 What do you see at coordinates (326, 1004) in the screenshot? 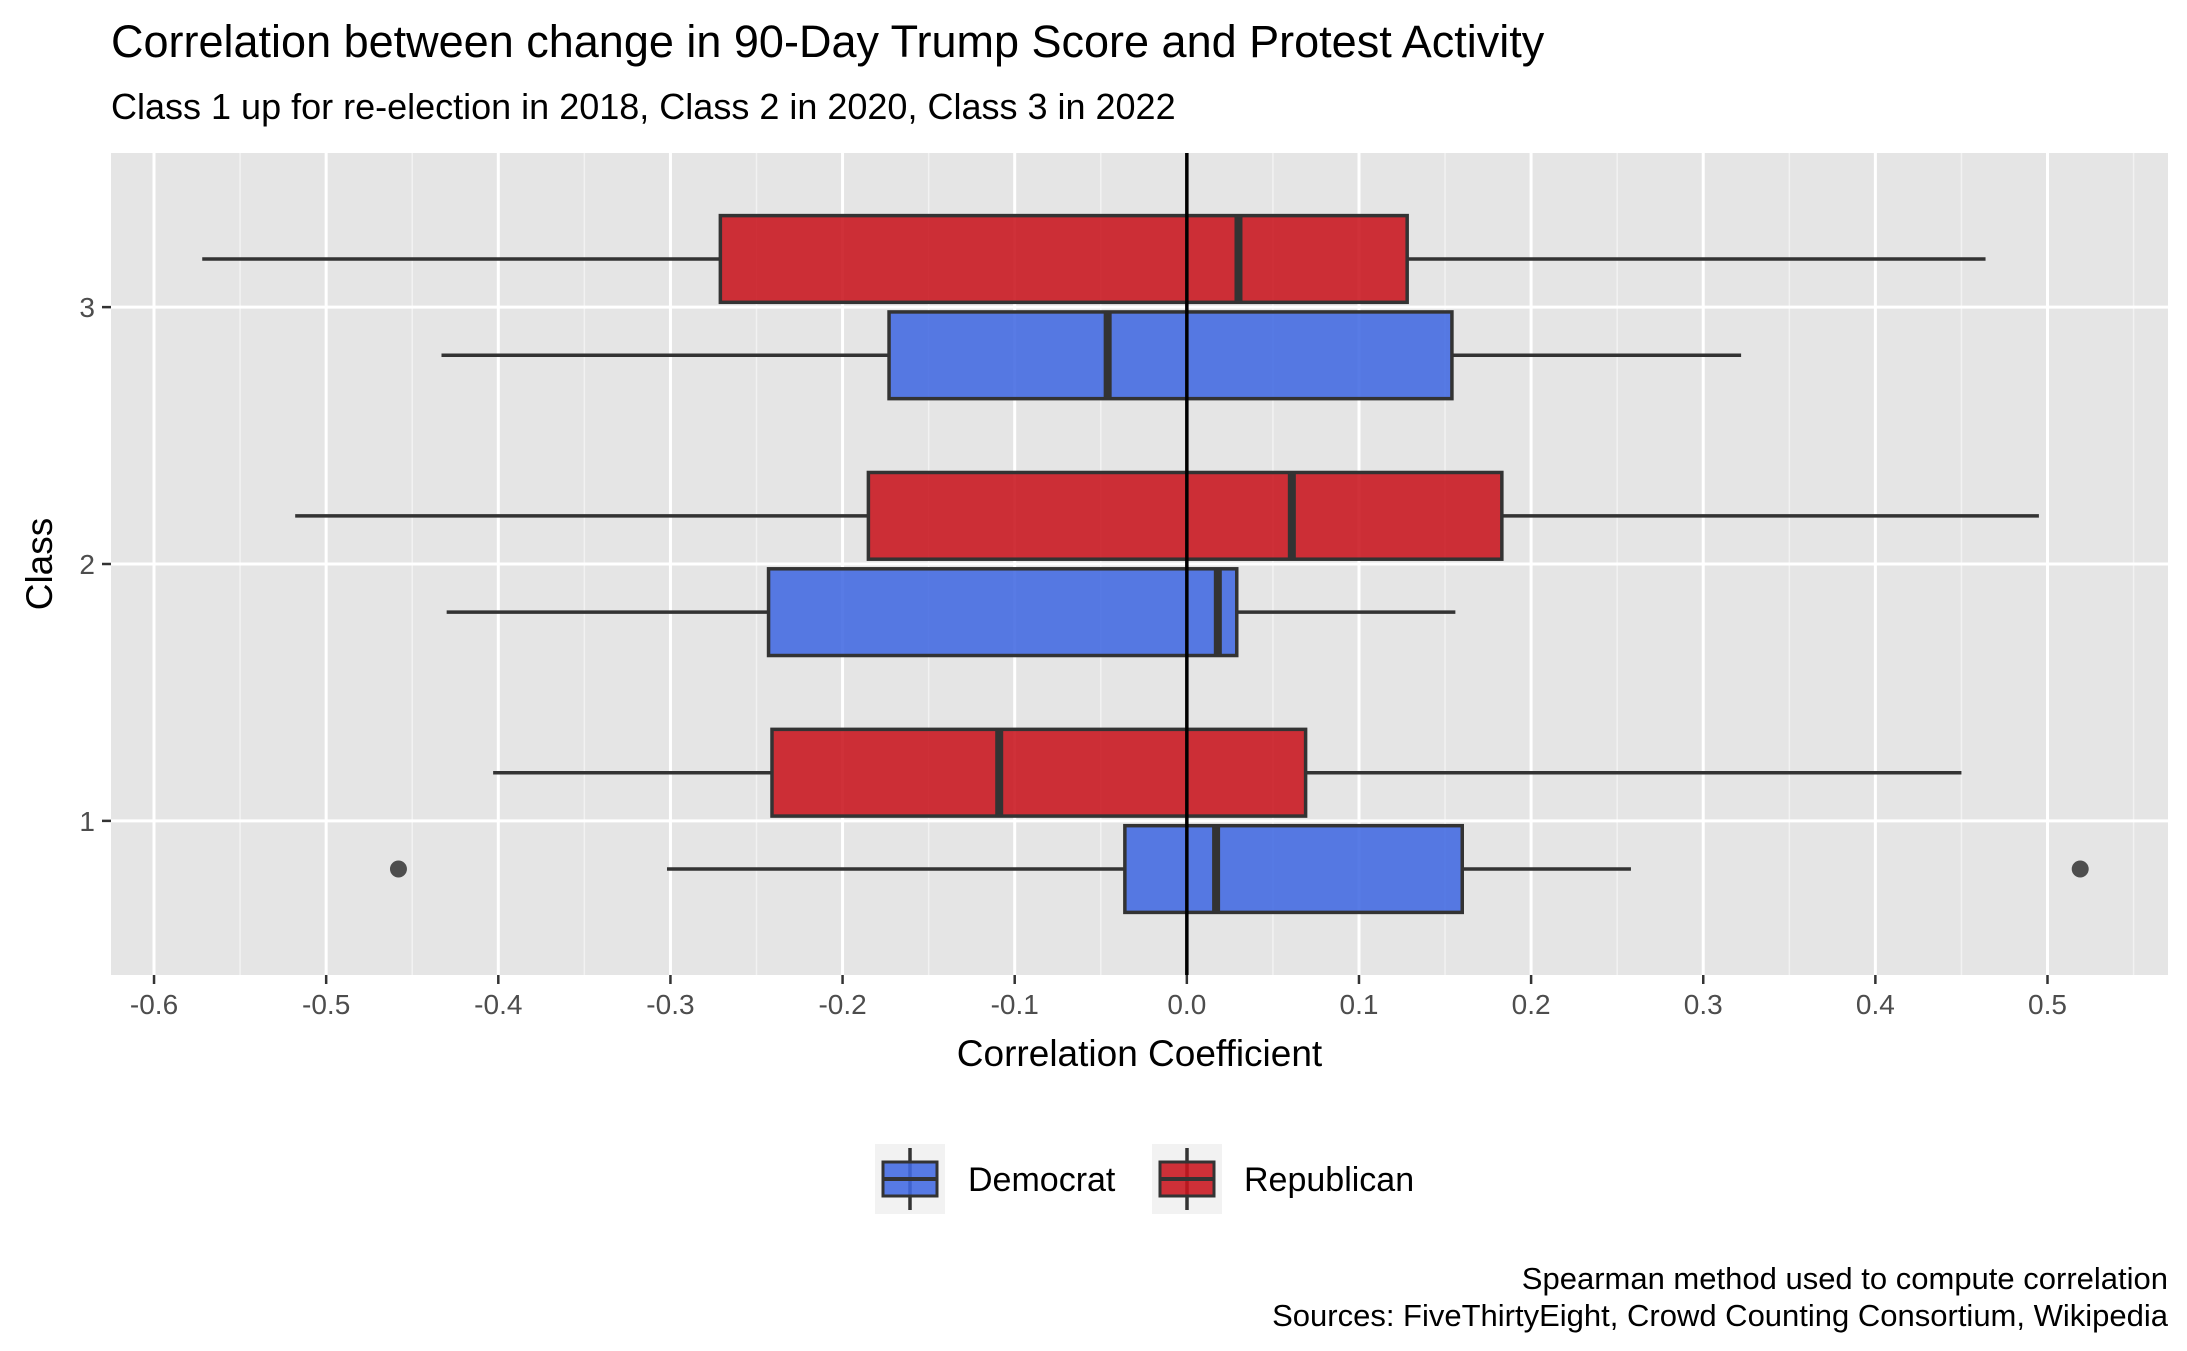
I see `x-tick-label: -0.5` at bounding box center [326, 1004].